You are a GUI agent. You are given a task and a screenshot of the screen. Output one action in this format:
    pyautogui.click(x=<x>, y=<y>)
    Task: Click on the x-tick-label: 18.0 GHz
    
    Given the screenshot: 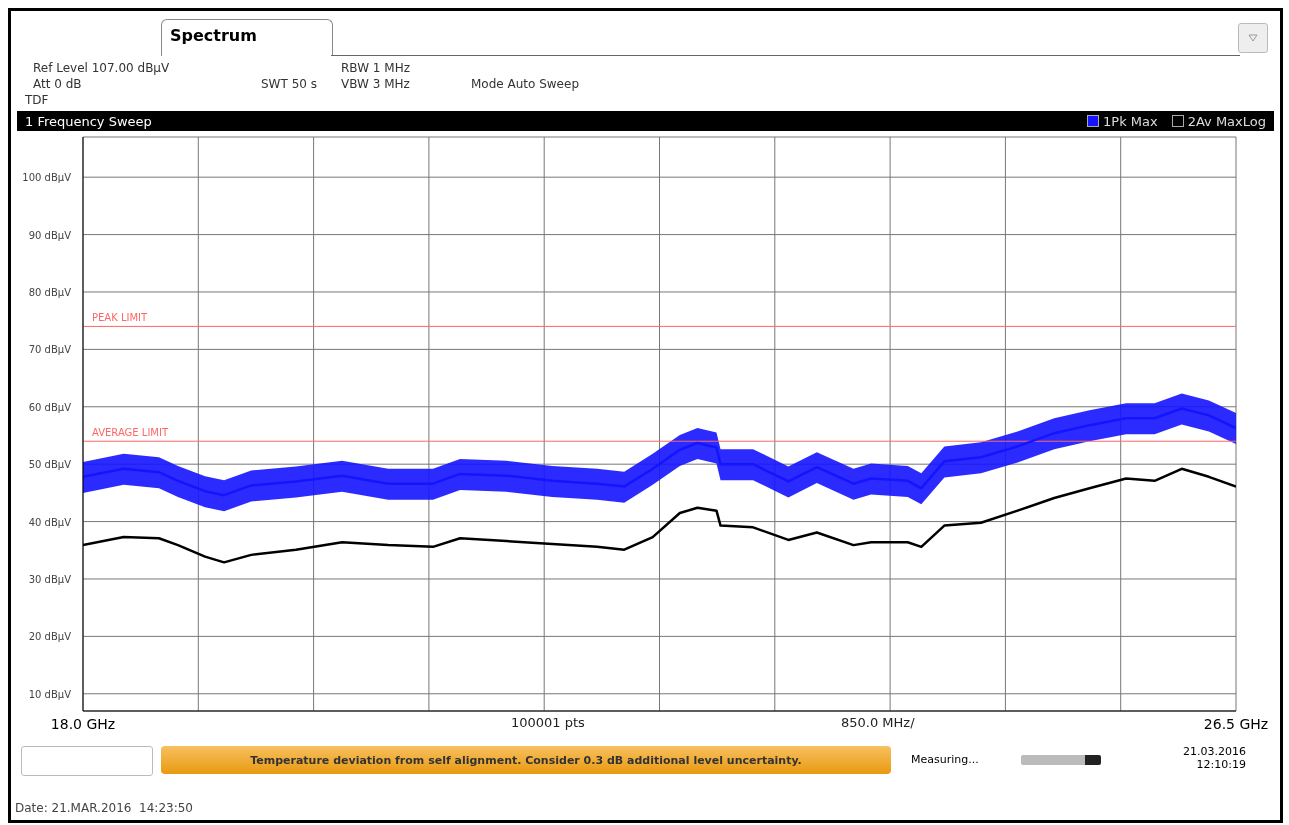 What is the action you would take?
    pyautogui.click(x=83, y=723)
    